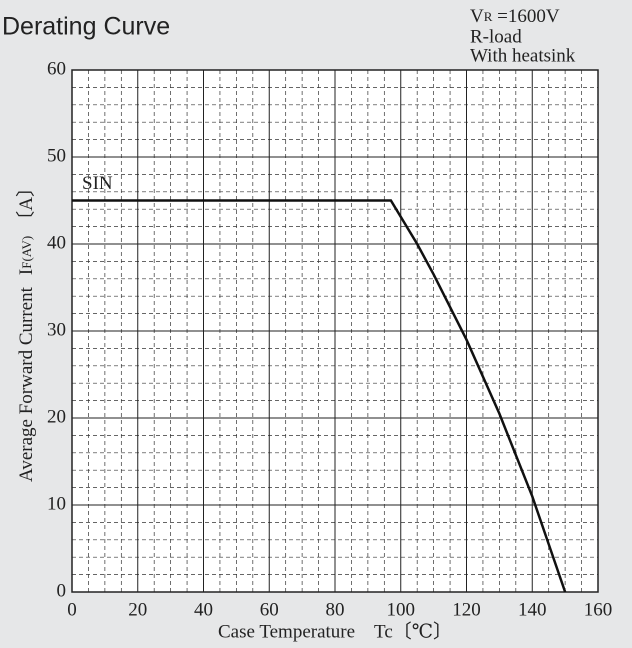  I want to click on x-tick-label: 120, so click(466, 609).